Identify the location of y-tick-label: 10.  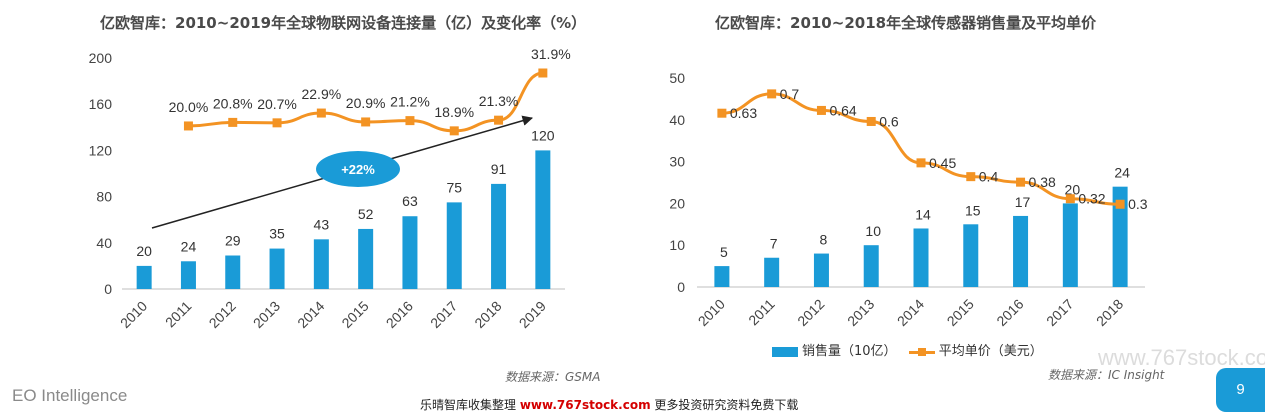
(677, 245).